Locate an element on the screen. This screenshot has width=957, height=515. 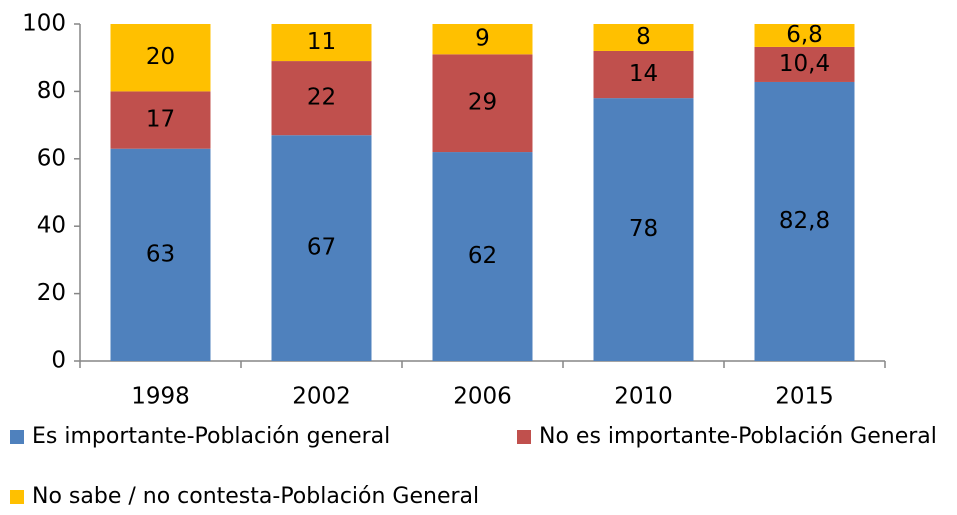
legend-label: No es importante-Población General is located at coordinates (738, 436).